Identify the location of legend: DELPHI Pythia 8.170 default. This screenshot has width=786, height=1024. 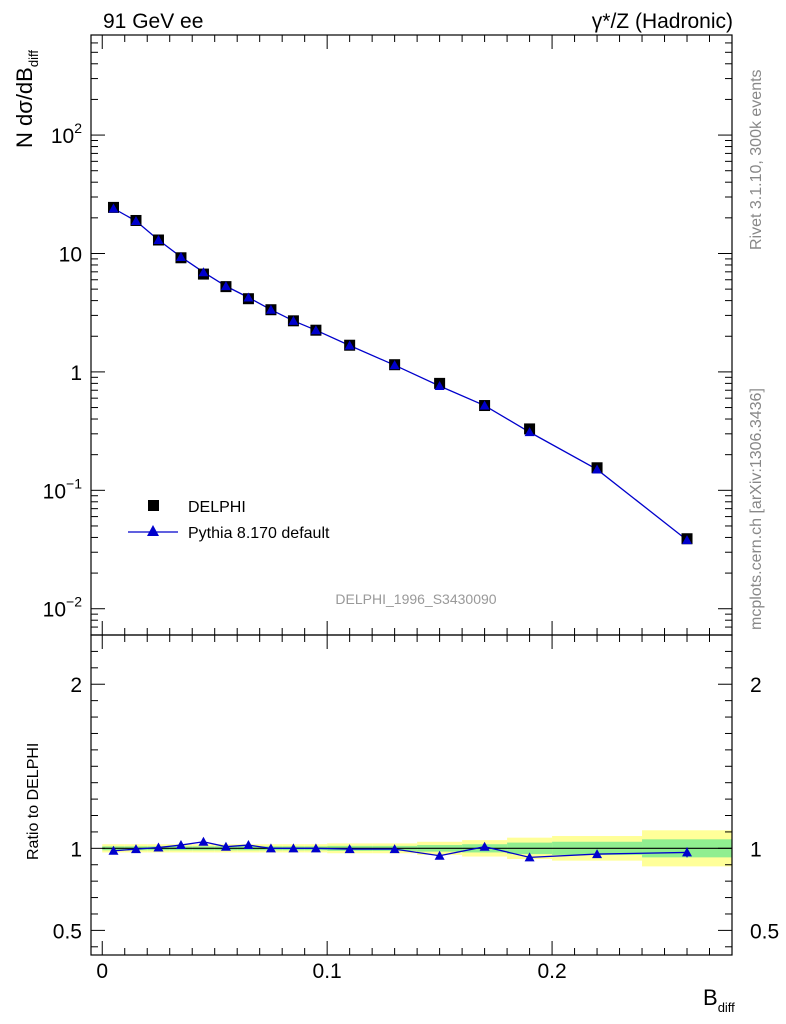
(229, 520).